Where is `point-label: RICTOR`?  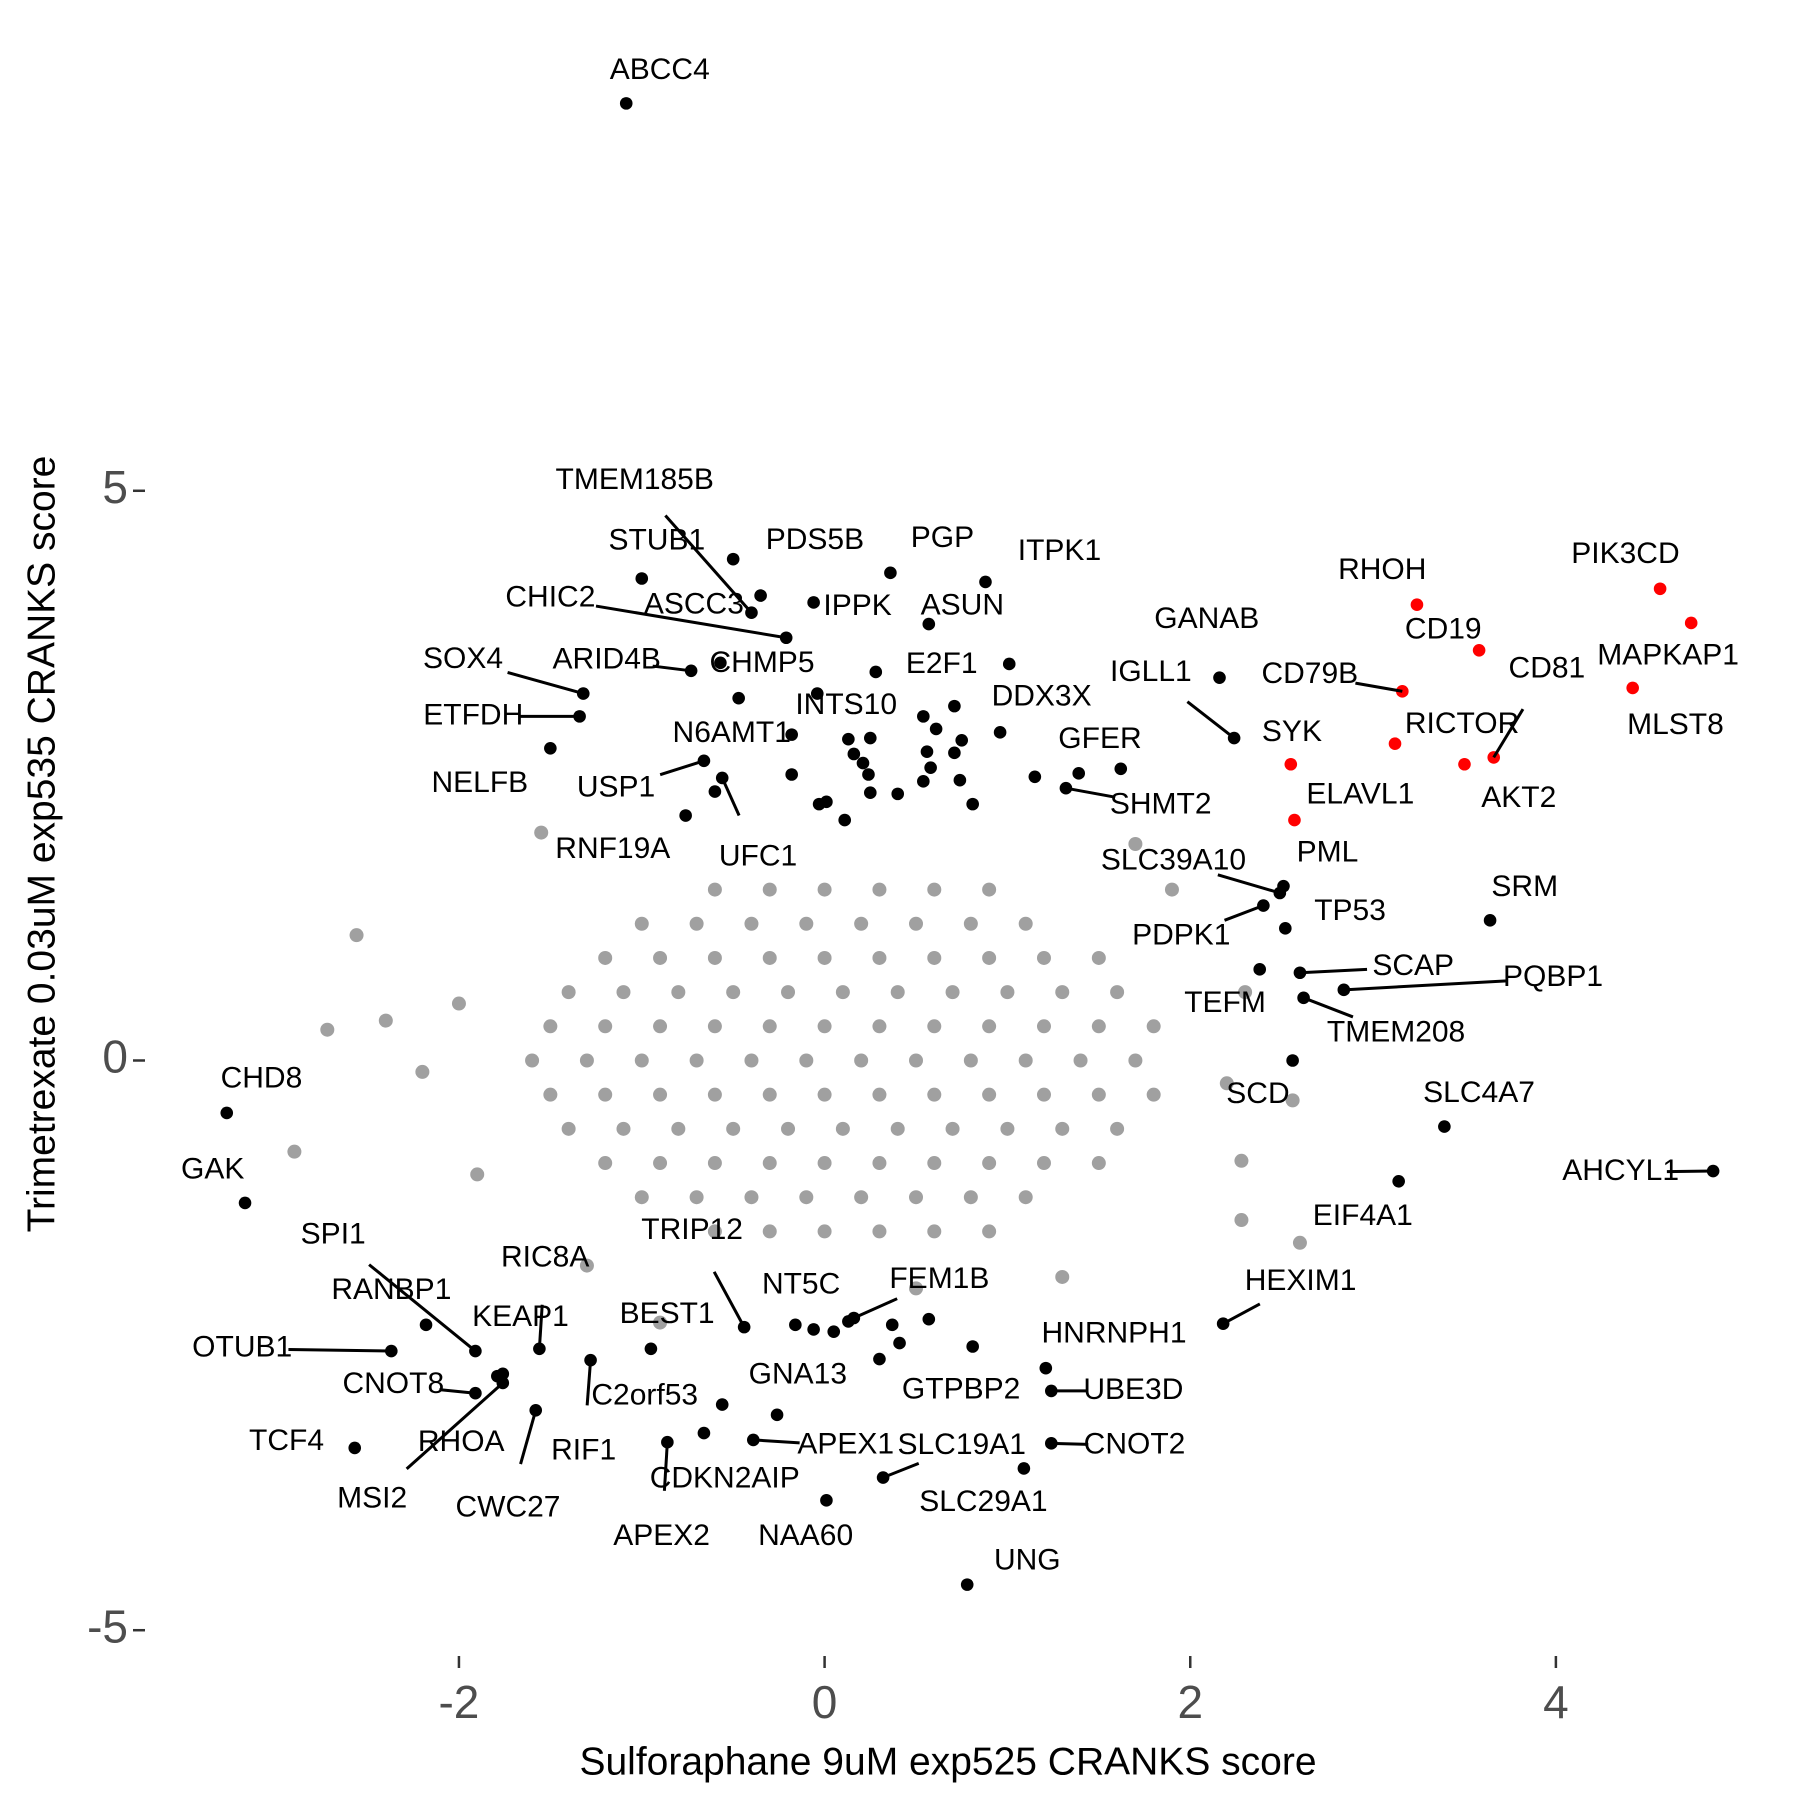
point-label: RICTOR is located at coordinates (1462, 723).